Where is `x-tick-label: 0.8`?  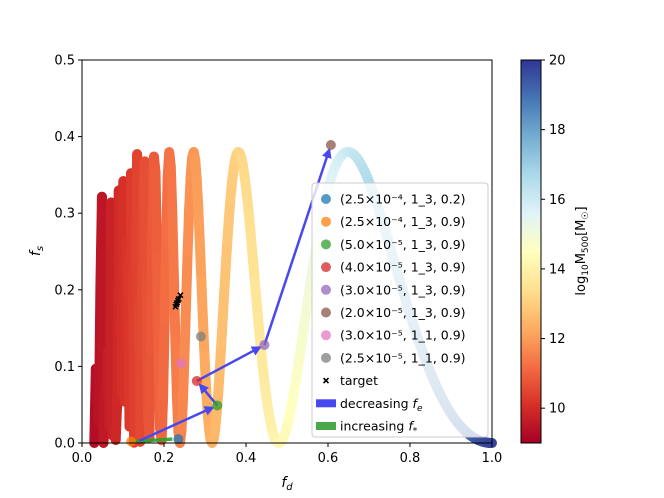
x-tick-label: 0.8 is located at coordinates (410, 458).